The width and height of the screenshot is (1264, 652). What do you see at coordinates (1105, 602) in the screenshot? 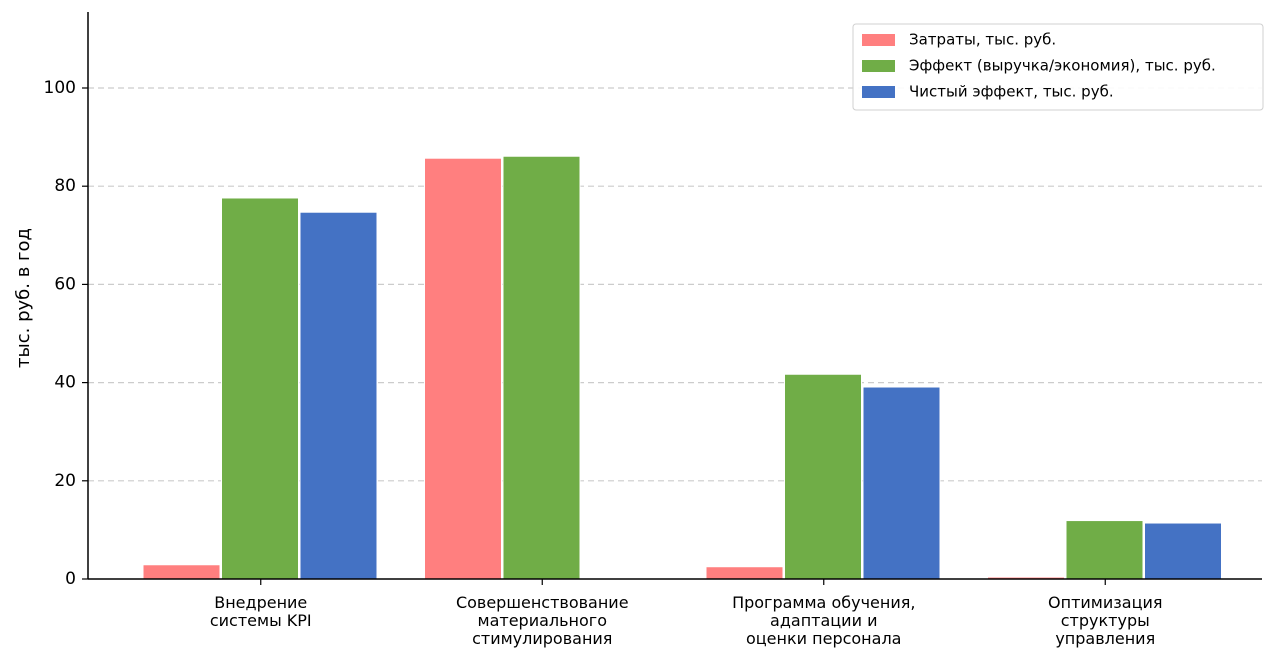
I see `x-tick-label: Оптимизация` at bounding box center [1105, 602].